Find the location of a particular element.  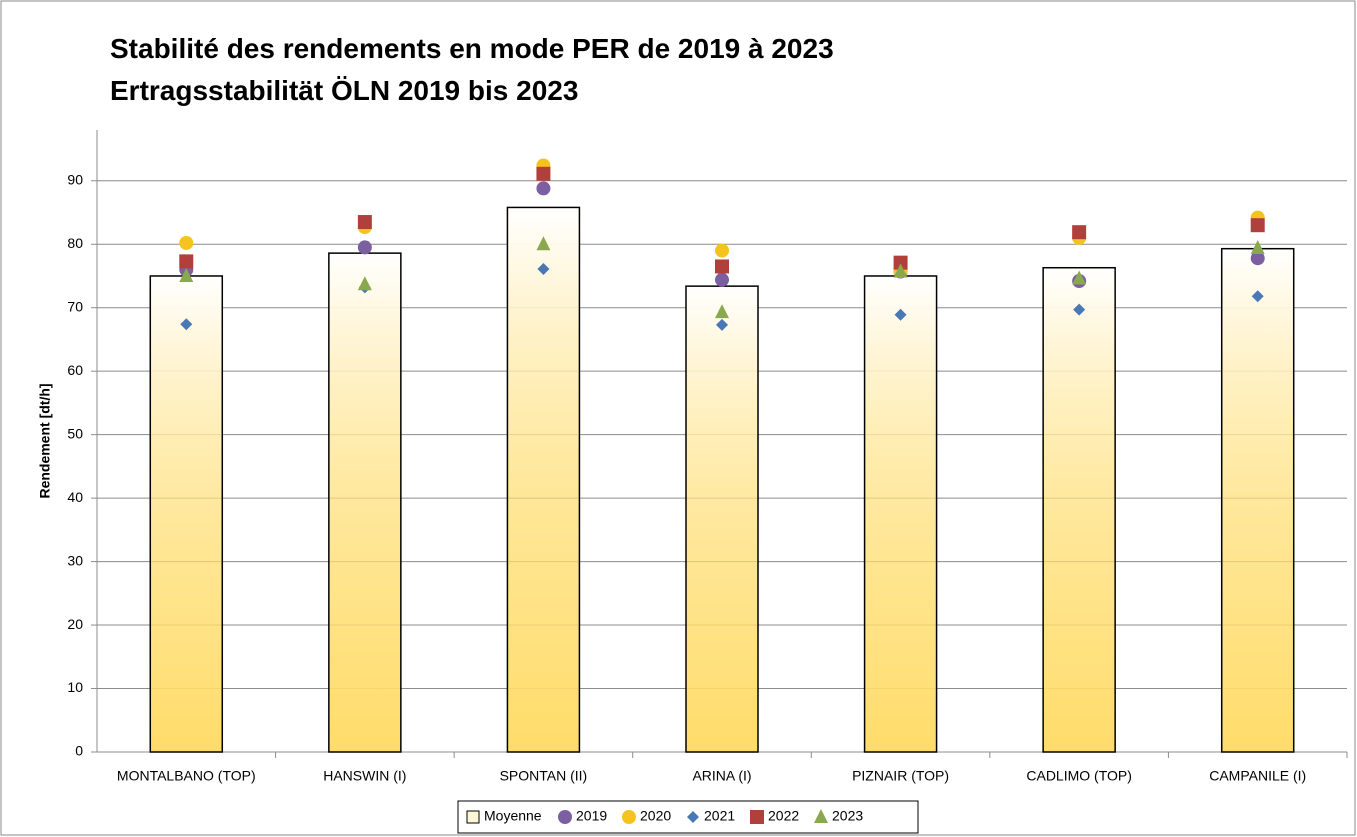

x-tick-label: SPONTAN (II) is located at coordinates (544, 776).